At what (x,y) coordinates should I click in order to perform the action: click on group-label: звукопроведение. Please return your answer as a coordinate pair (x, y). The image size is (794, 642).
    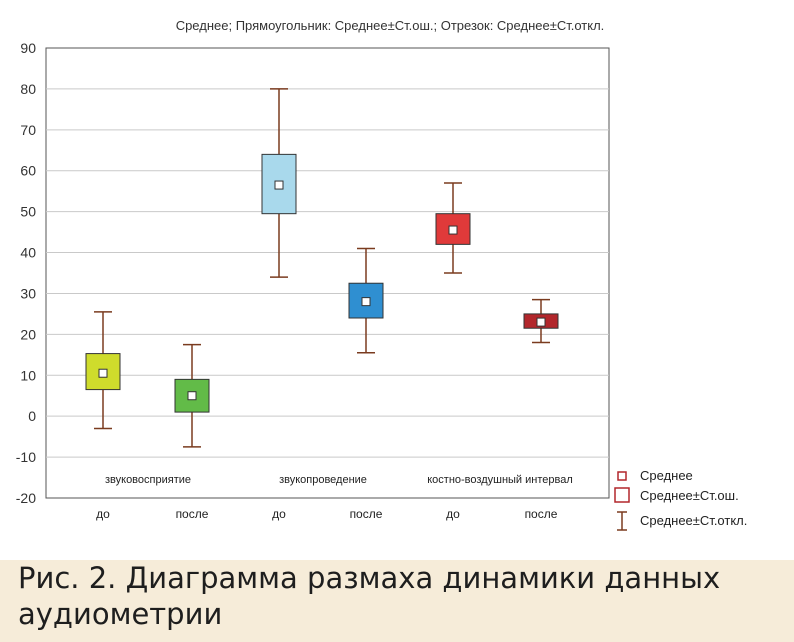
    Looking at the image, I should click on (323, 480).